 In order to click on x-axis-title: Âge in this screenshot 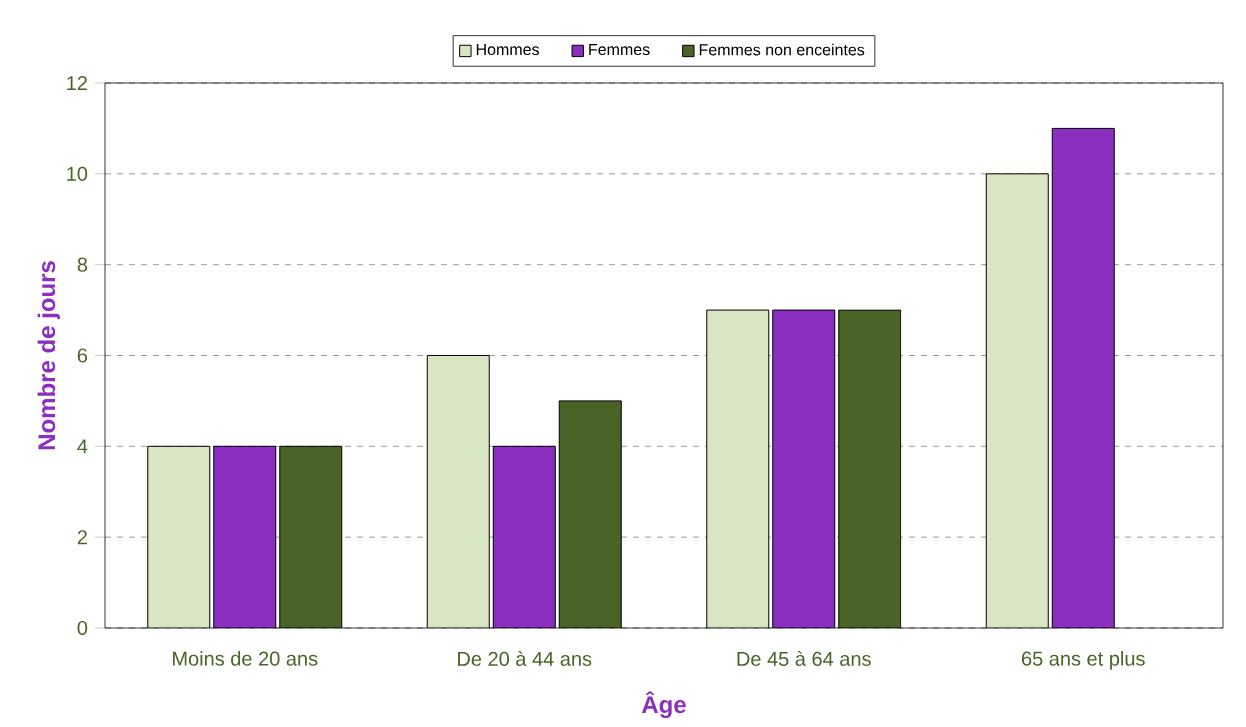, I will do `click(663, 705)`.